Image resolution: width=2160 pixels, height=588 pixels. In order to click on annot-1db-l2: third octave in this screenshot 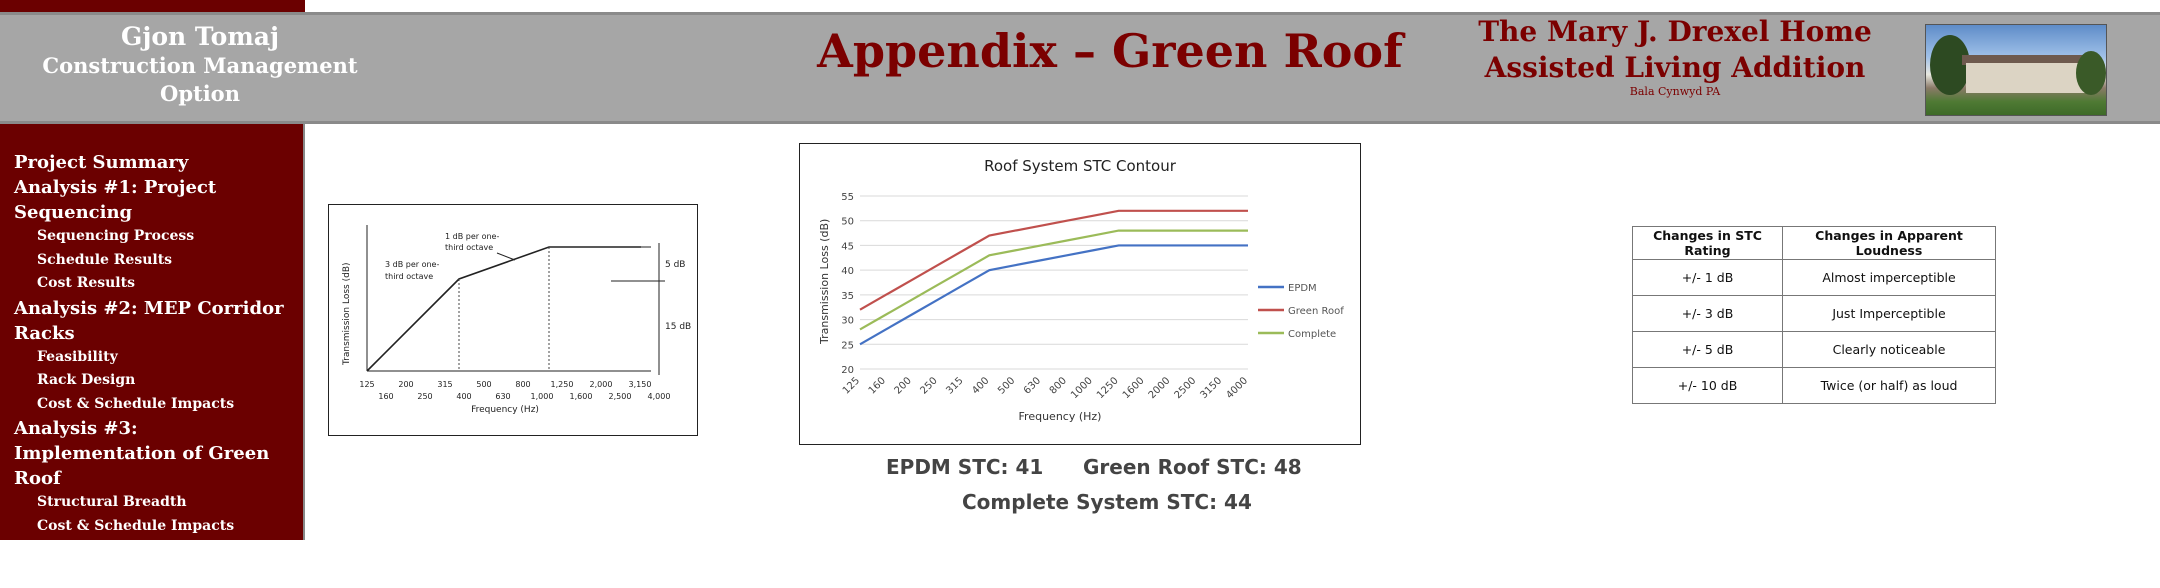, I will do `click(469, 247)`.